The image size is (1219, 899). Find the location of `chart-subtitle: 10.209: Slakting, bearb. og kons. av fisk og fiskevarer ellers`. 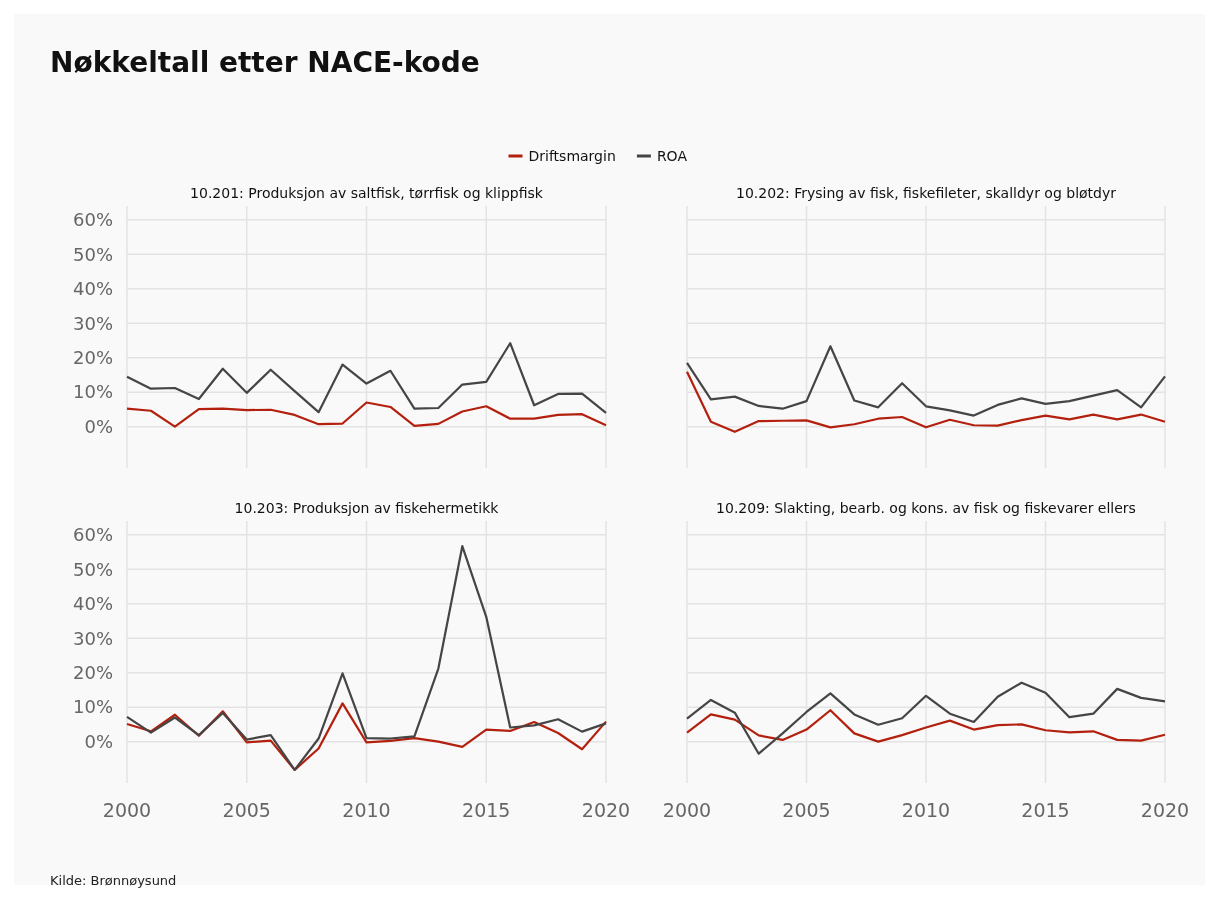

chart-subtitle: 10.209: Slakting, bearb. og kons. av fisk og fiskevarer ellers is located at coordinates (926, 508).